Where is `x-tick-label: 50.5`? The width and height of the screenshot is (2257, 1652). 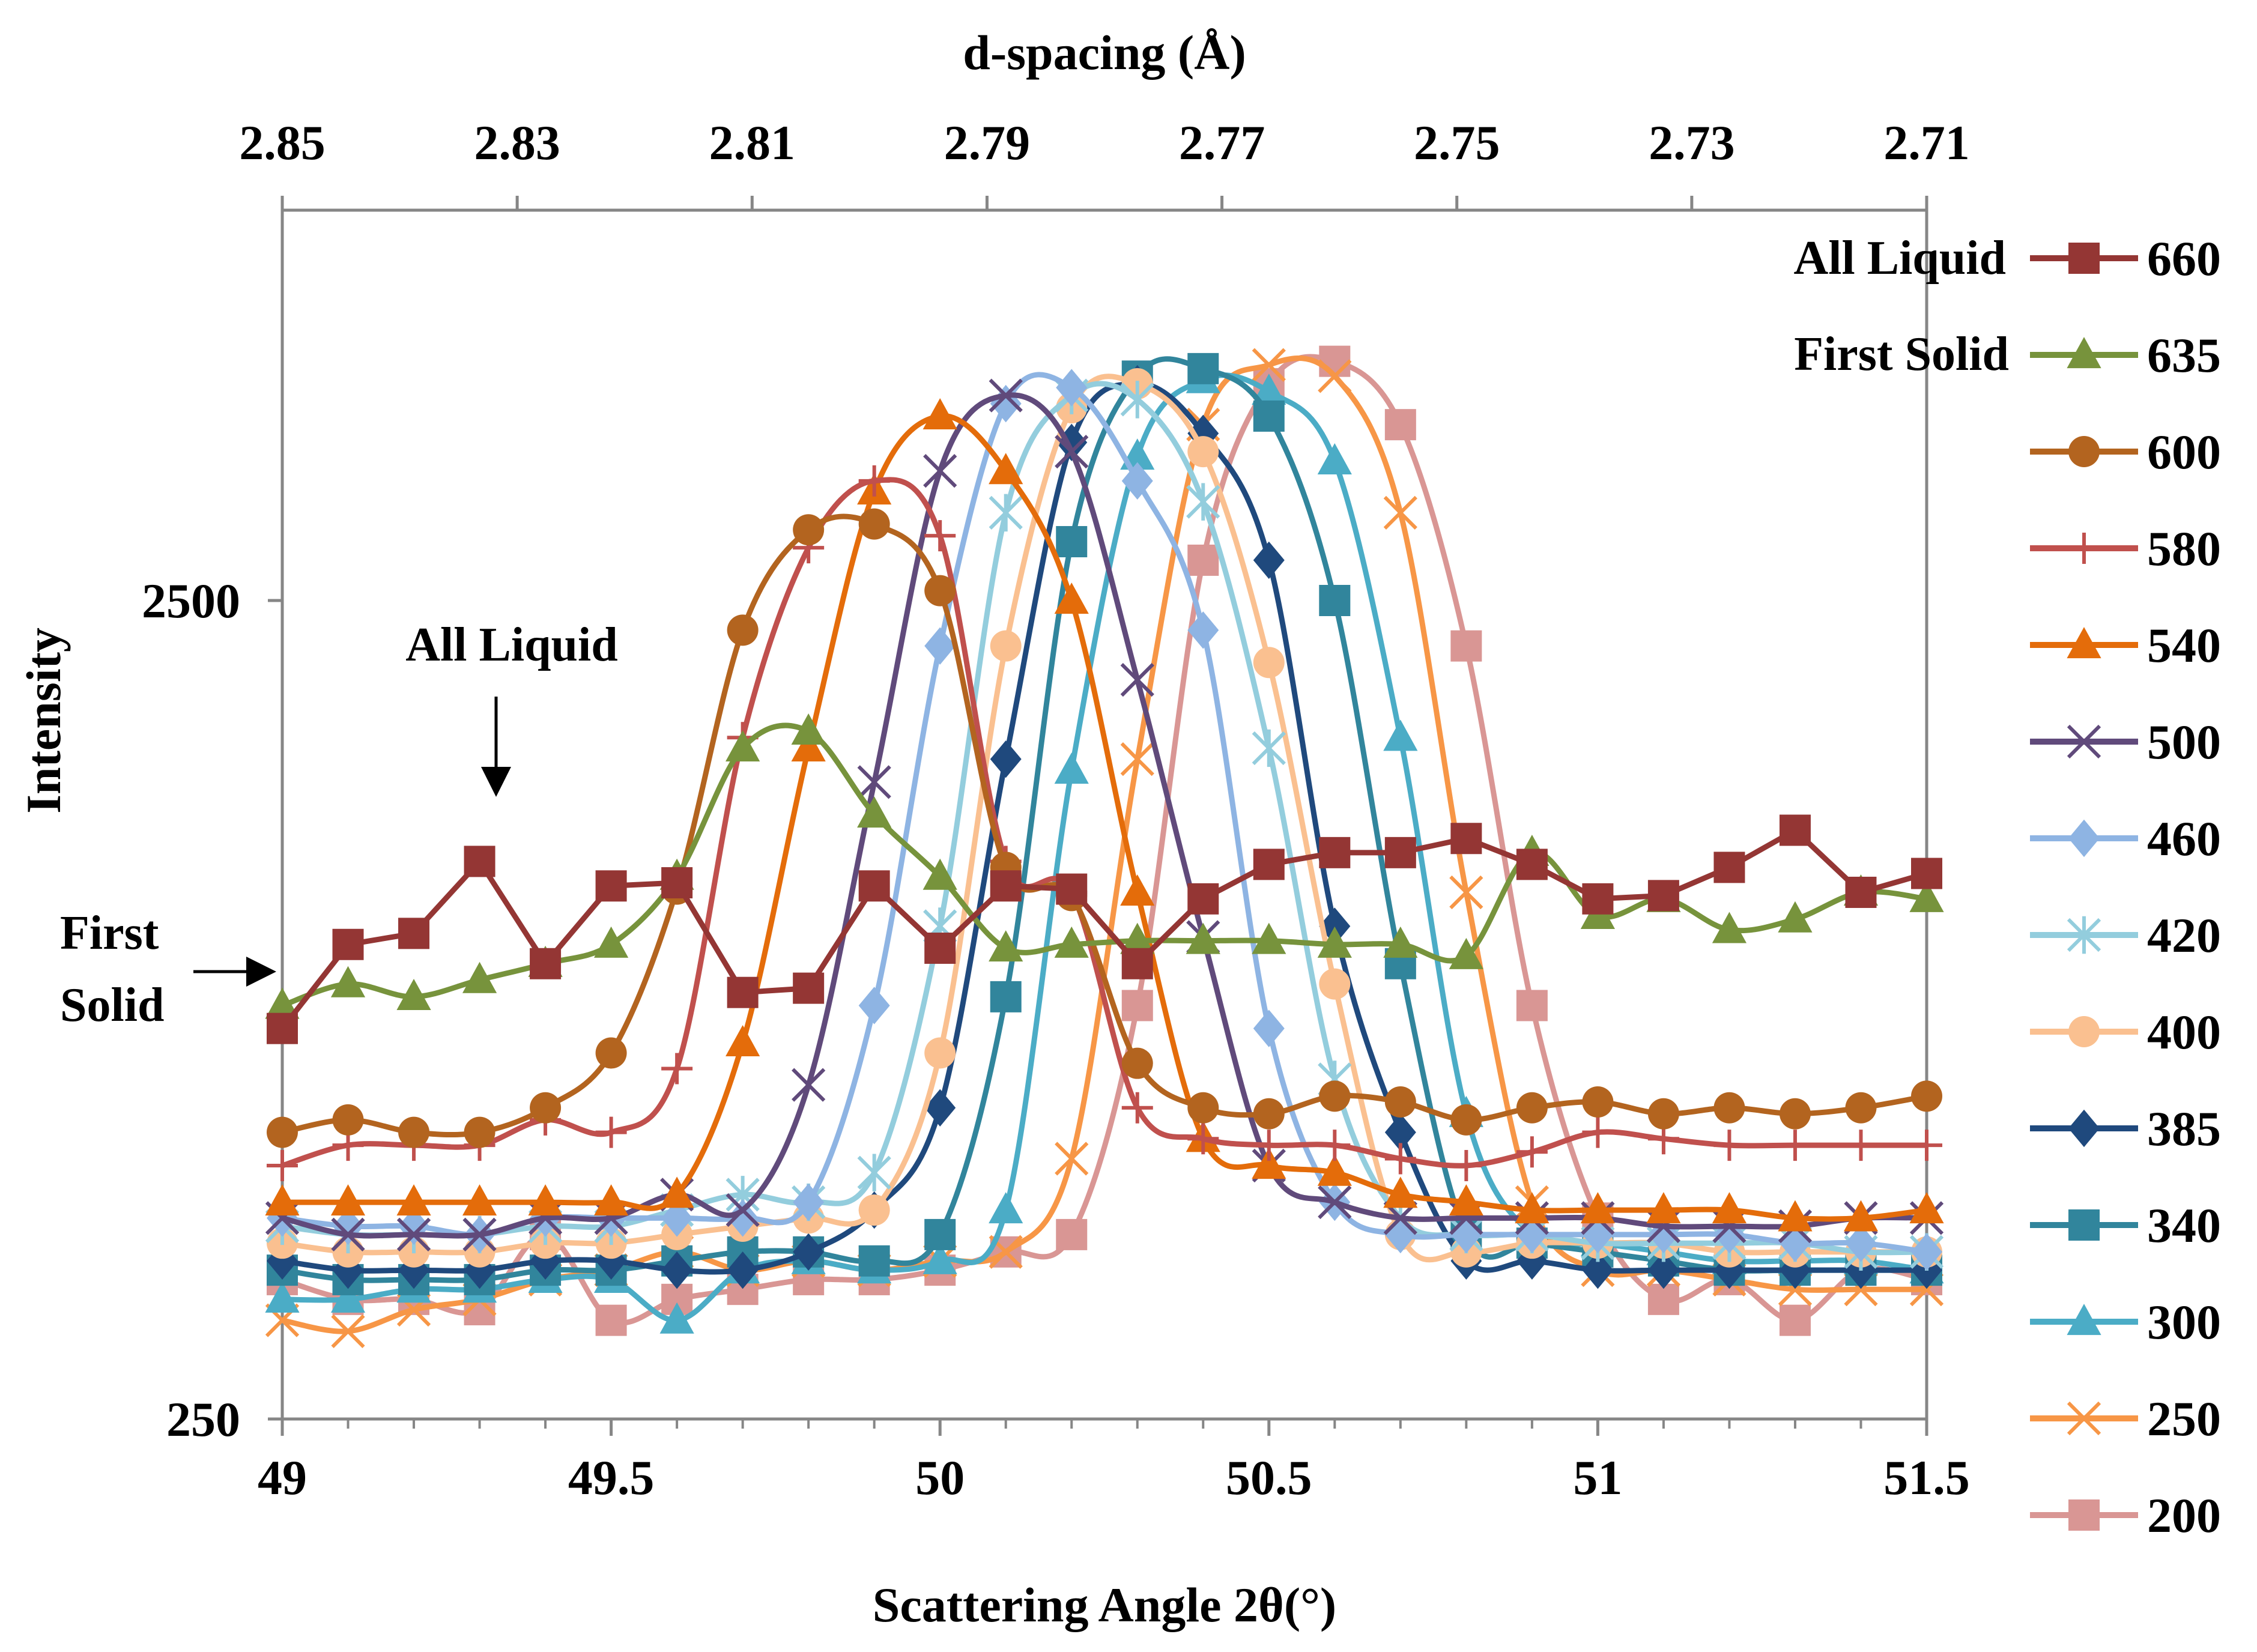 x-tick-label: 50.5 is located at coordinates (1269, 1478).